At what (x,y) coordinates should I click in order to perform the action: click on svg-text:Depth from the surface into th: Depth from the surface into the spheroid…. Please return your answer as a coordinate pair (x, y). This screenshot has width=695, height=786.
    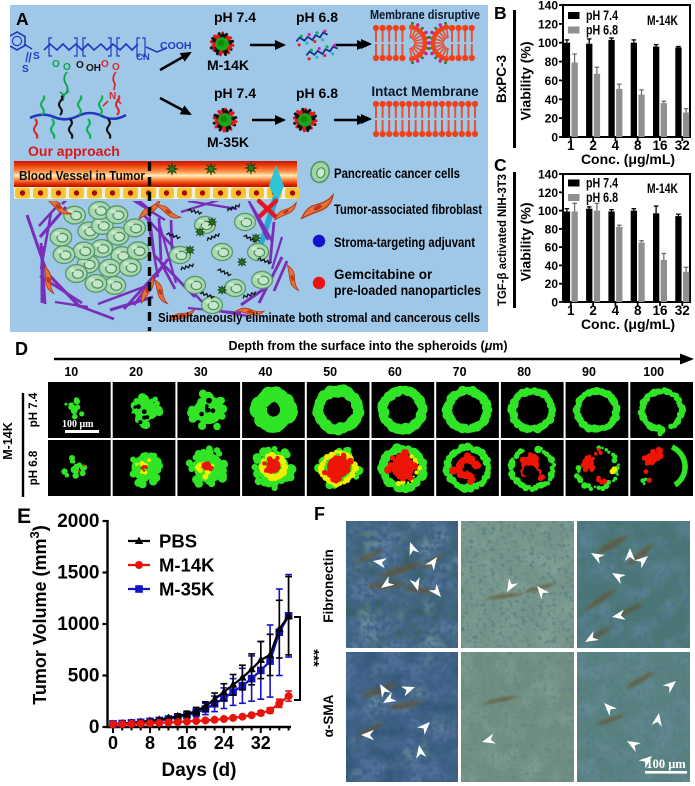
    Looking at the image, I should click on (367, 346).